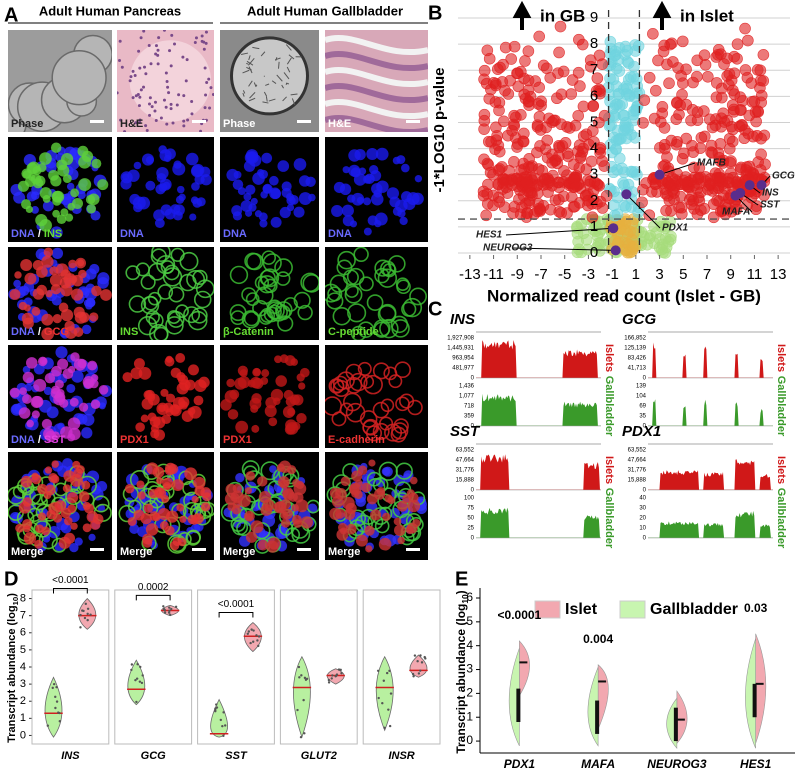 Image resolution: width=799 pixels, height=769 pixels. I want to click on y-tick-label: 6, so click(23, 633).